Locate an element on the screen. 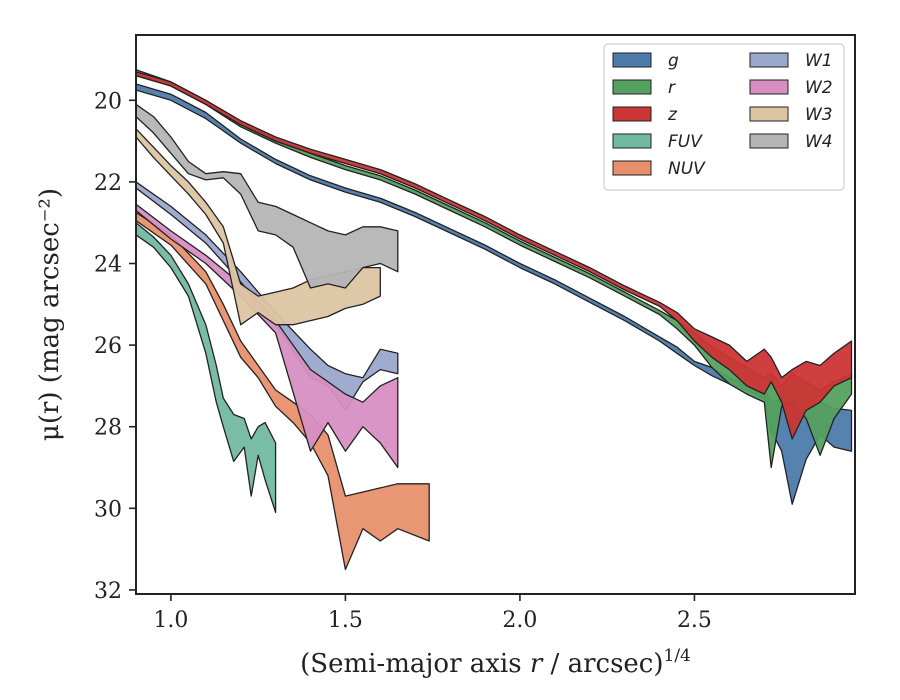  legend-swatch-z is located at coordinates (632, 114).